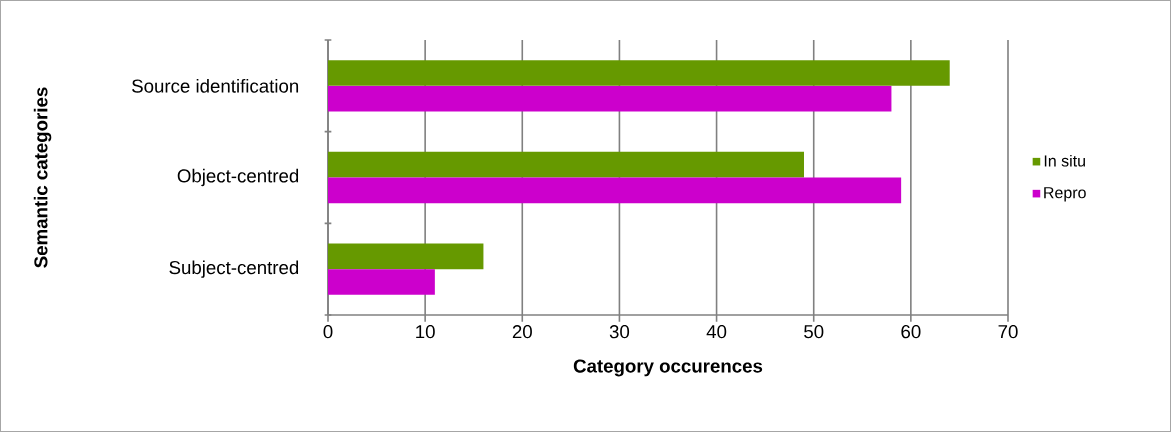 The width and height of the screenshot is (1171, 432). I want to click on y-tick-label: Object-centred, so click(238, 177).